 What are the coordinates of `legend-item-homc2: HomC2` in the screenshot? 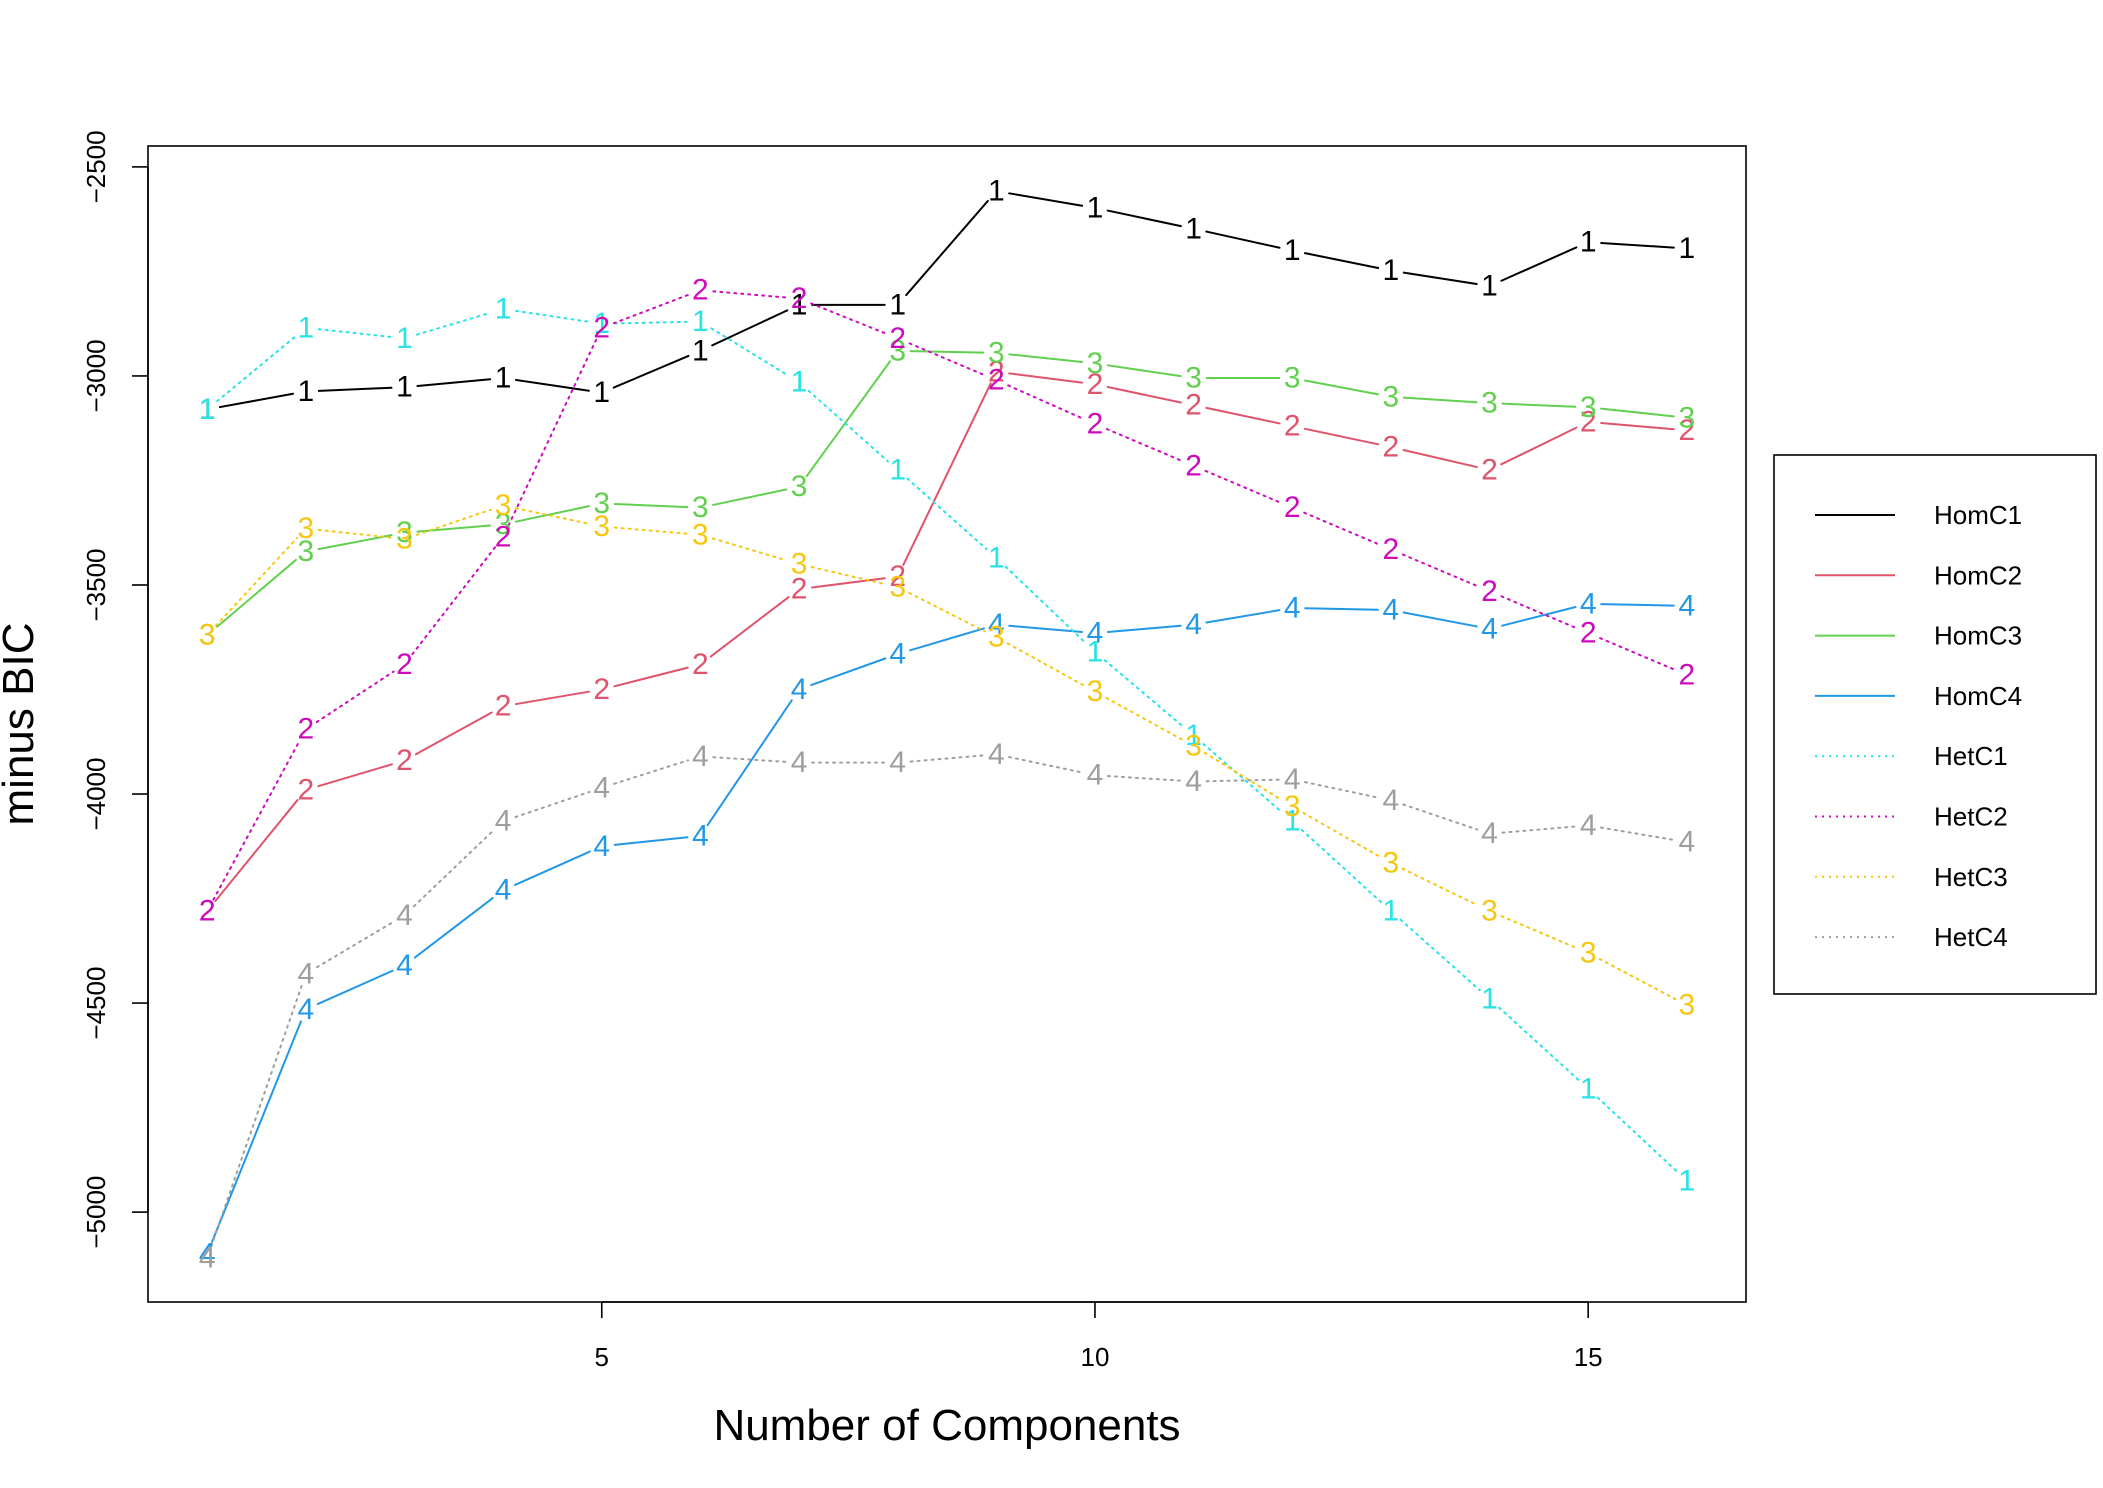 It's located at (1918, 575).